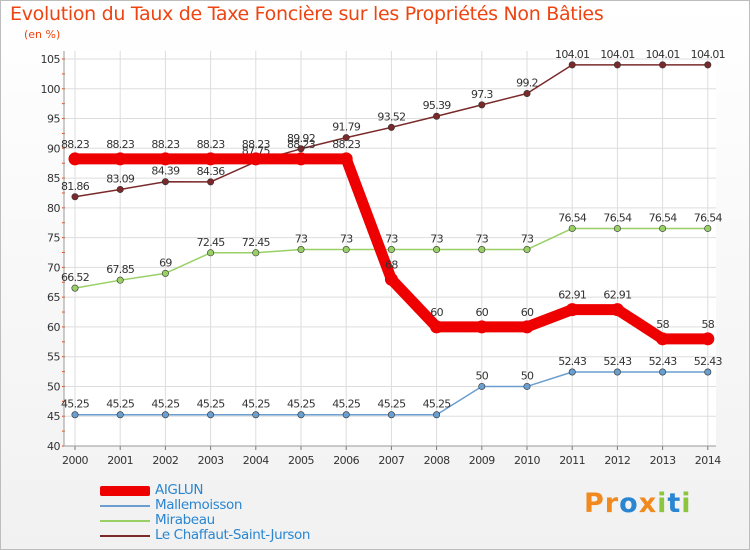  I want to click on point-aiglun-2003, so click(211, 159).